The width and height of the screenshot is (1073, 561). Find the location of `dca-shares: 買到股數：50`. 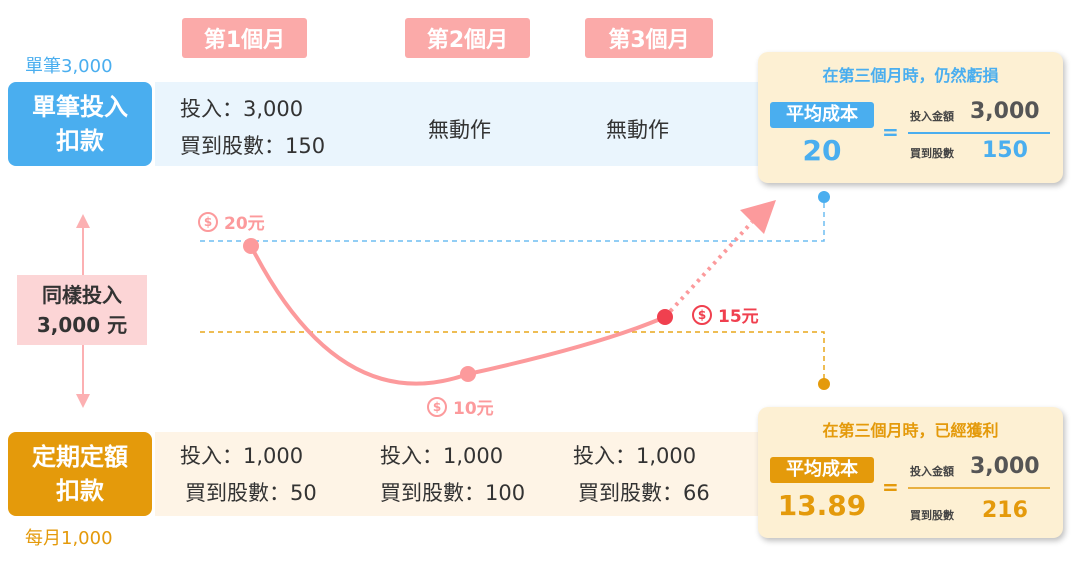

dca-shares: 買到股數：50 is located at coordinates (251, 493).